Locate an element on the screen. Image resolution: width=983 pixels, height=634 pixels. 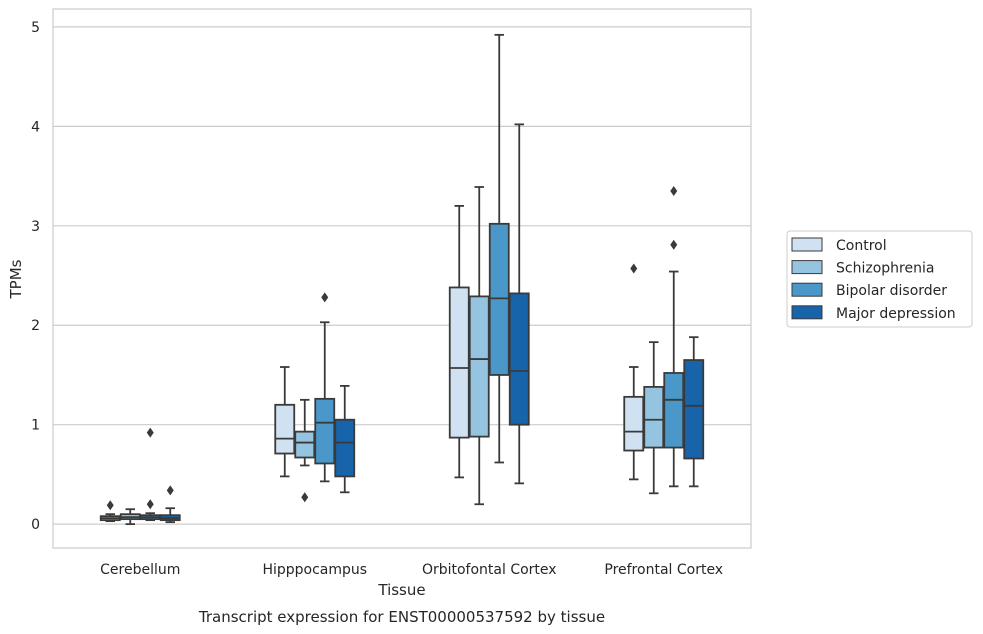
legend-item: Schizophrenia is located at coordinates (862, 268).